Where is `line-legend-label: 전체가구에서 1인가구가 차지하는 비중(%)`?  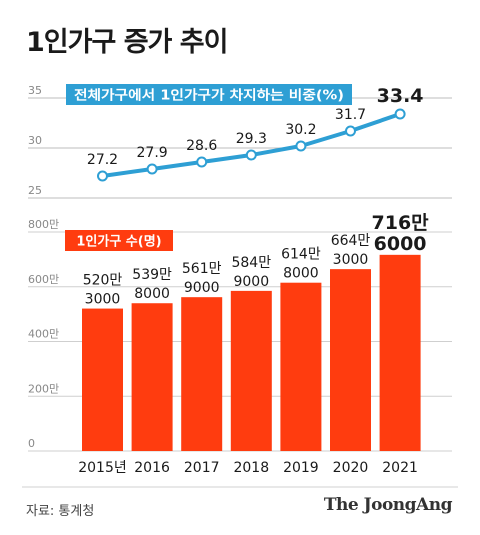 line-legend-label: 전체가구에서 1인가구가 차지하는 비중(%) is located at coordinates (209, 96).